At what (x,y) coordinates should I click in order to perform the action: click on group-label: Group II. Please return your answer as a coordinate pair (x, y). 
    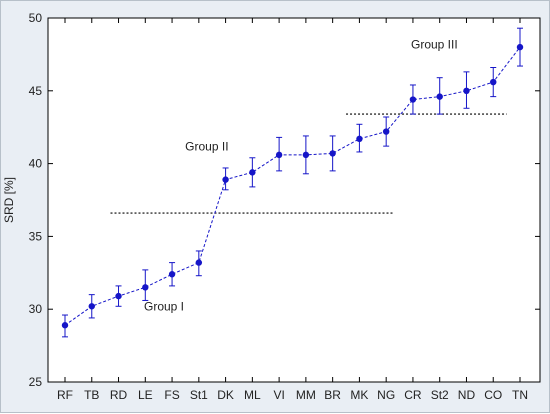
    Looking at the image, I should click on (206, 146).